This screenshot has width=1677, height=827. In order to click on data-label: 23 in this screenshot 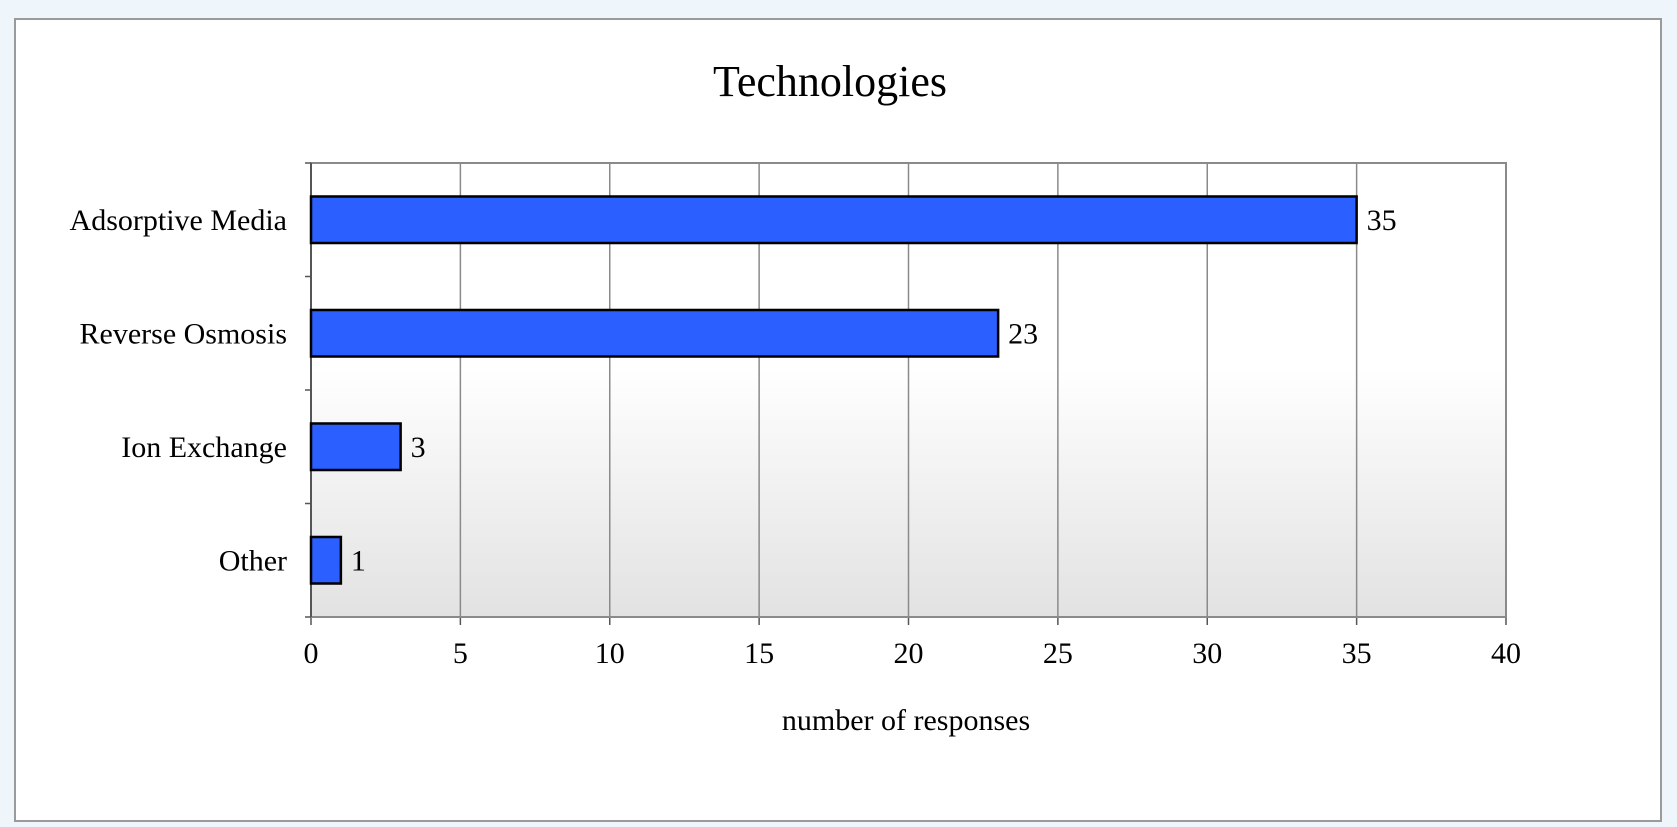, I will do `click(1023, 333)`.